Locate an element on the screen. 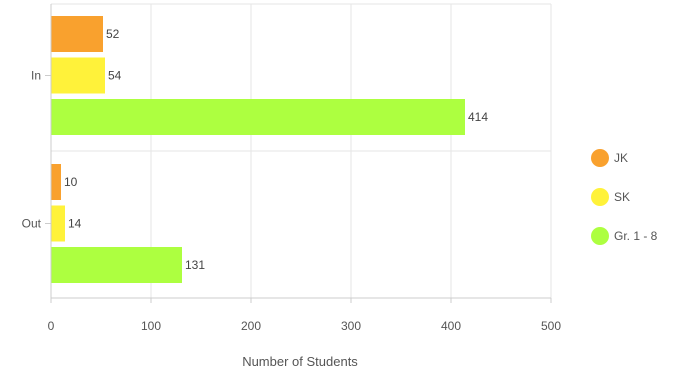 Image resolution: width=684 pixels, height=375 pixels. x-tick-label: 300 is located at coordinates (351, 326).